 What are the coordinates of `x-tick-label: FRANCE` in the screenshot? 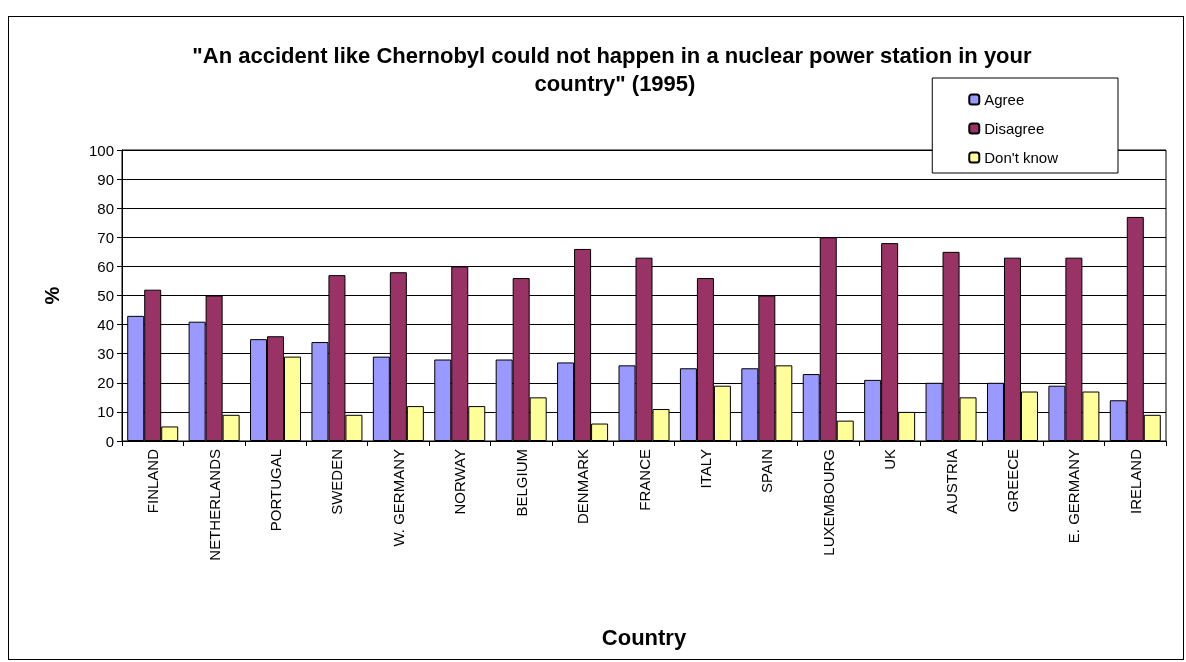 It's located at (644, 480).